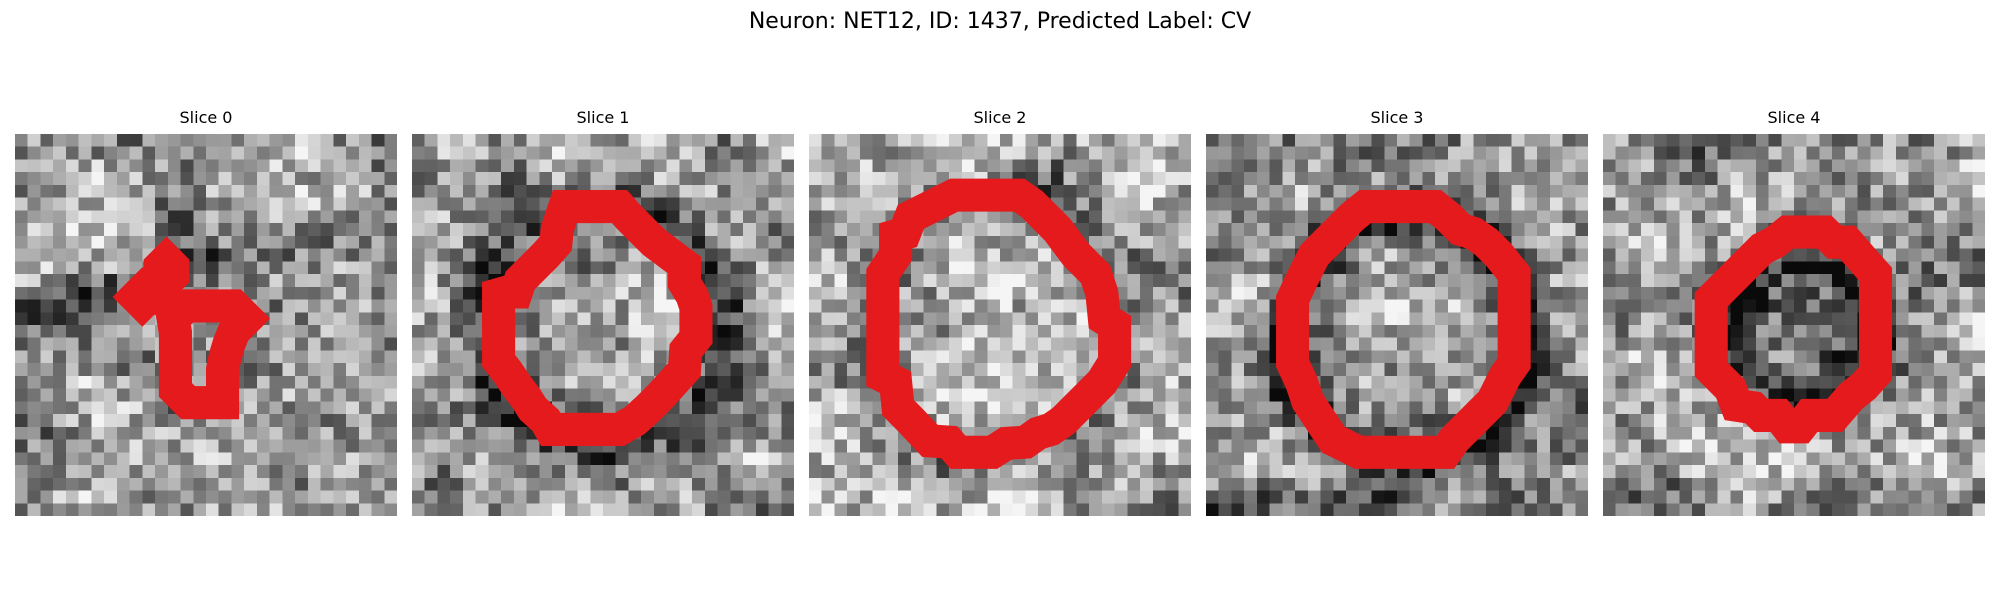 The height and width of the screenshot is (600, 2000). Describe the element at coordinates (1000, 117) in the screenshot. I see `slice-title-2: Slice 2` at that location.